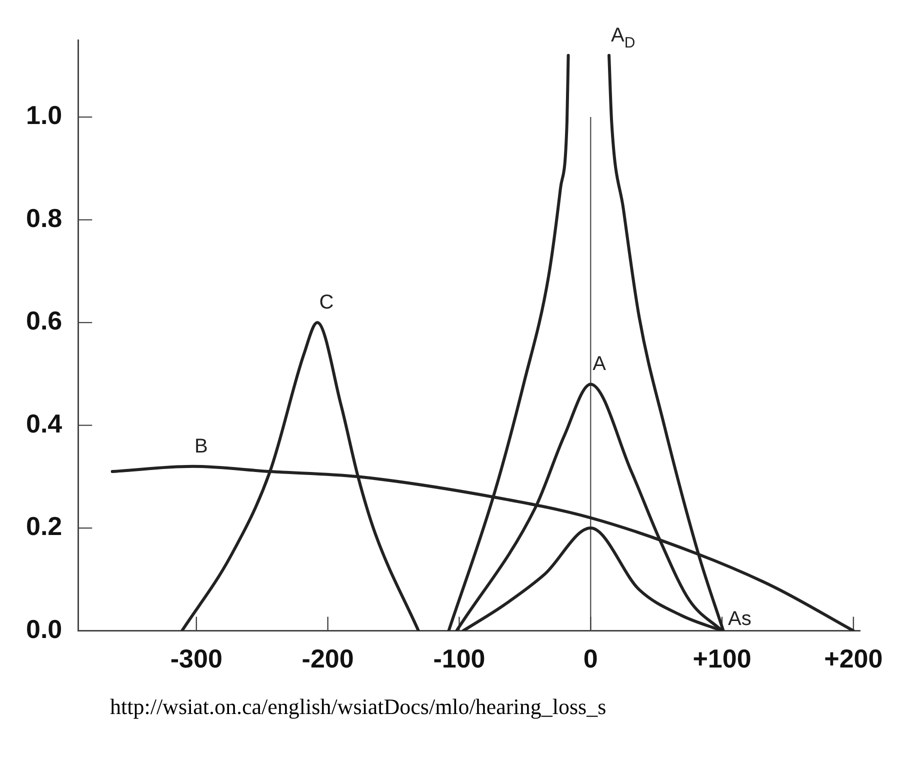 Image resolution: width=922 pixels, height=766 pixels. What do you see at coordinates (44, 217) in the screenshot?
I see `y-tick-label: 0.8` at bounding box center [44, 217].